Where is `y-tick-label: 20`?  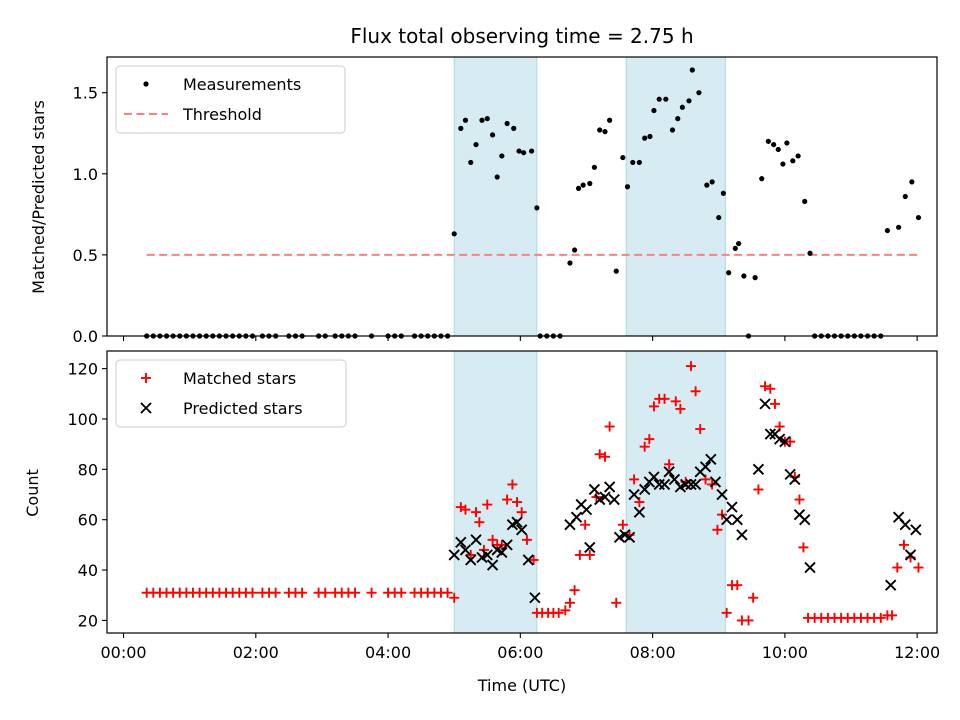 y-tick-label: 20 is located at coordinates (88, 620).